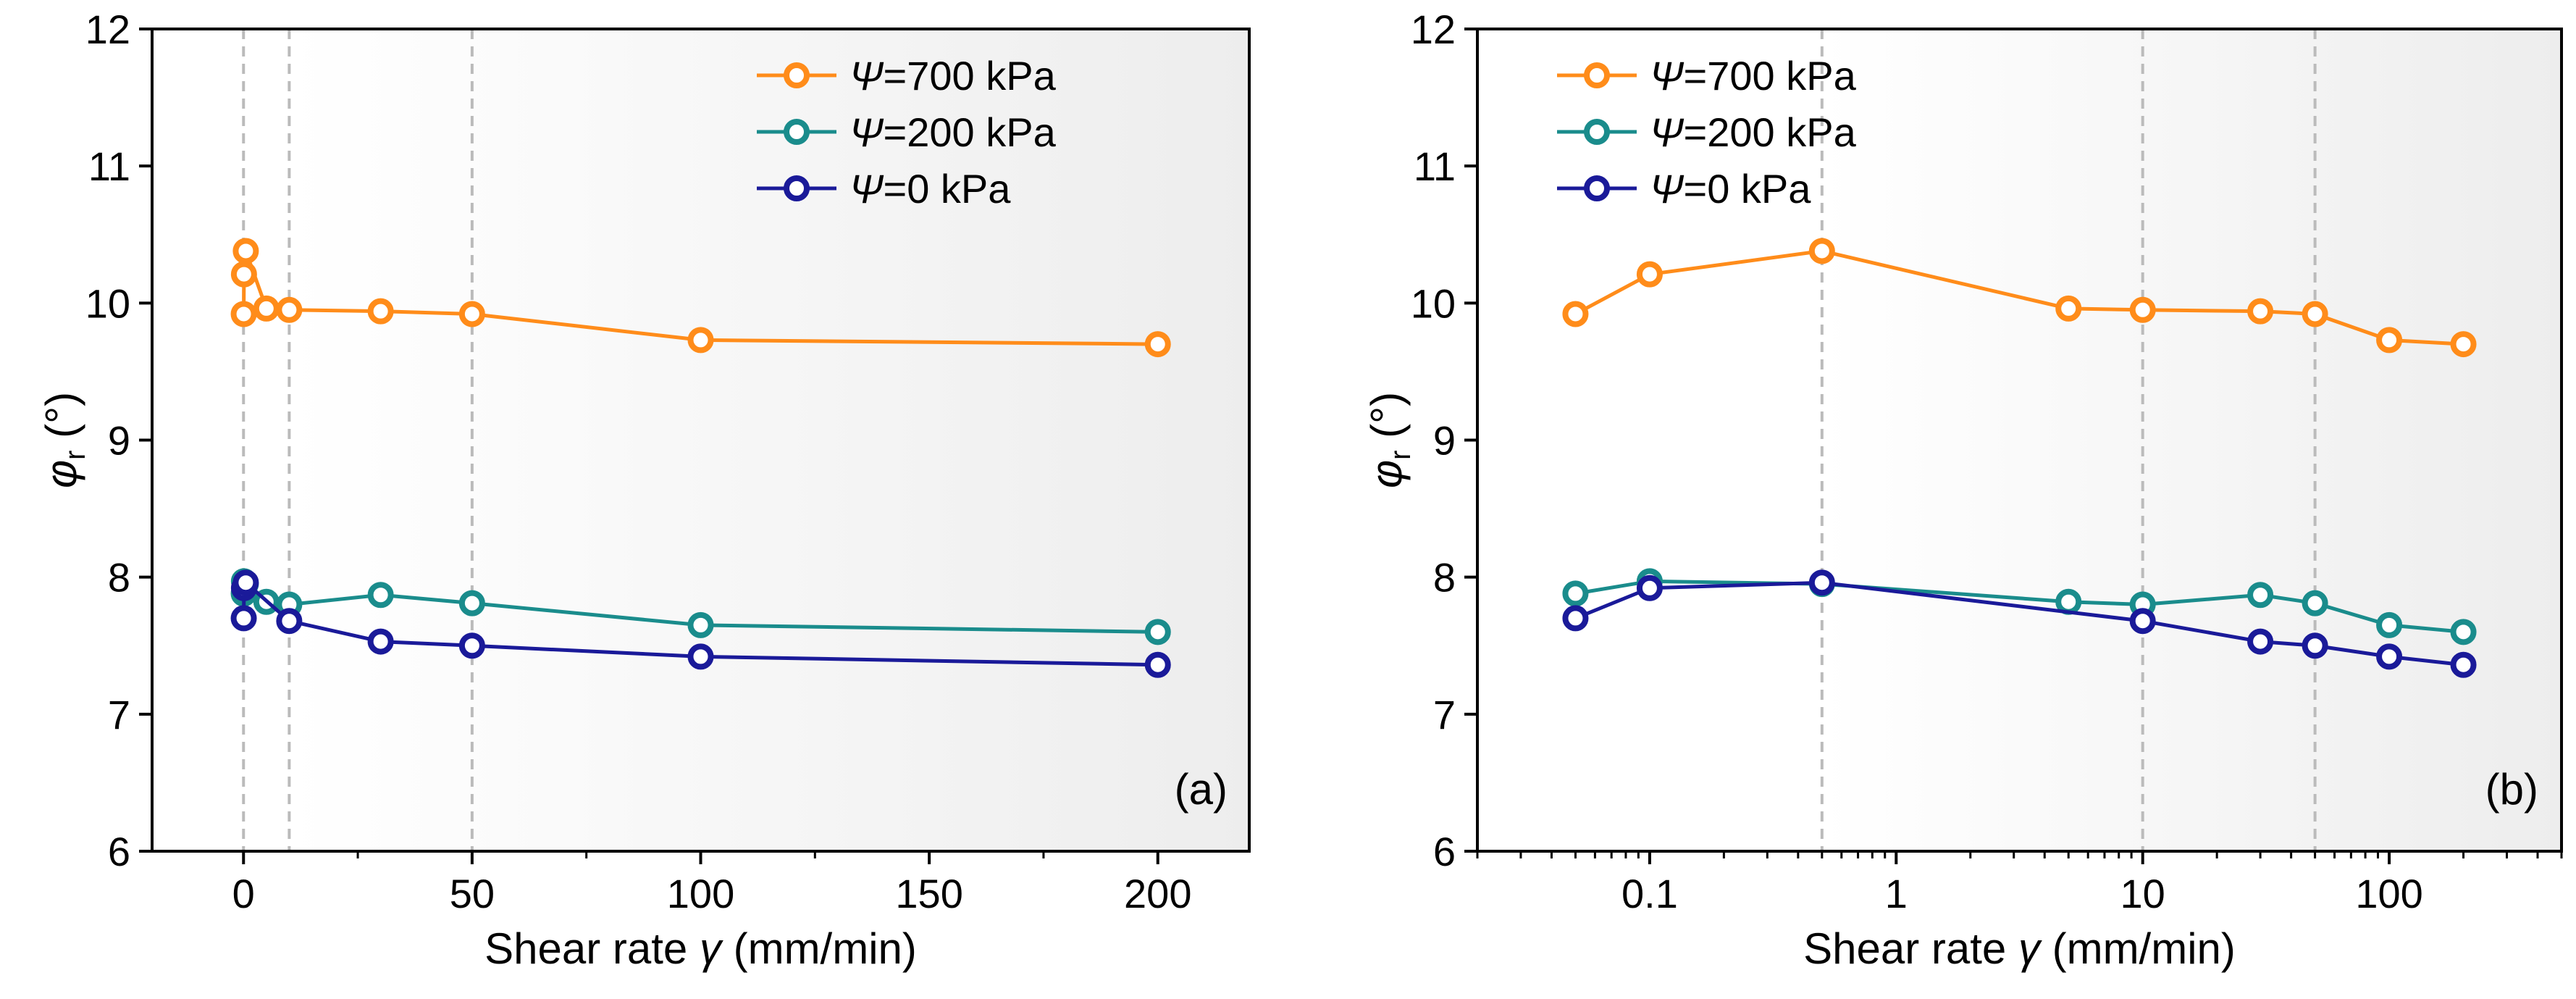  I want to click on x-tick-label: 150, so click(928, 894).